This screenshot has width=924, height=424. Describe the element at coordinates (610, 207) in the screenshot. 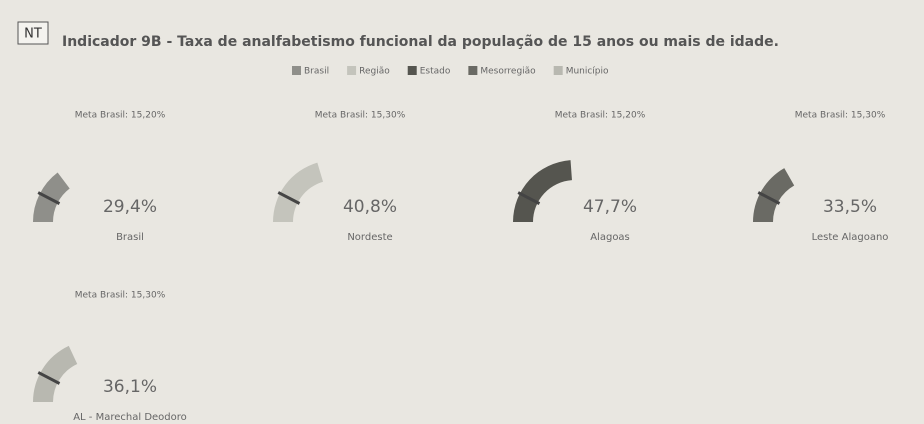

I see `gauge-value: 47,7%` at that location.